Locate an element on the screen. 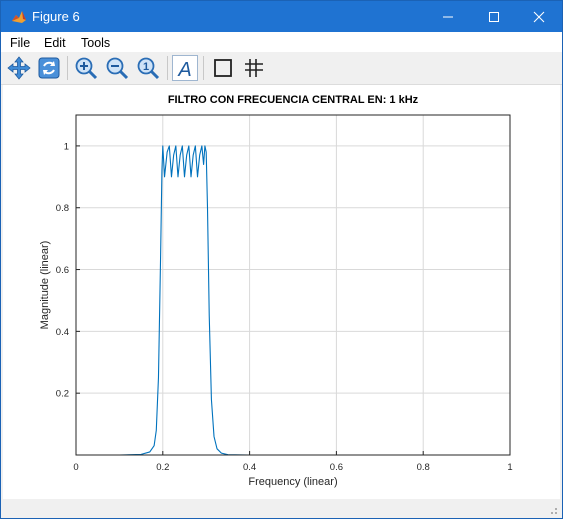 This screenshot has height=519, width=563. zoom-out-icon is located at coordinates (117, 68).